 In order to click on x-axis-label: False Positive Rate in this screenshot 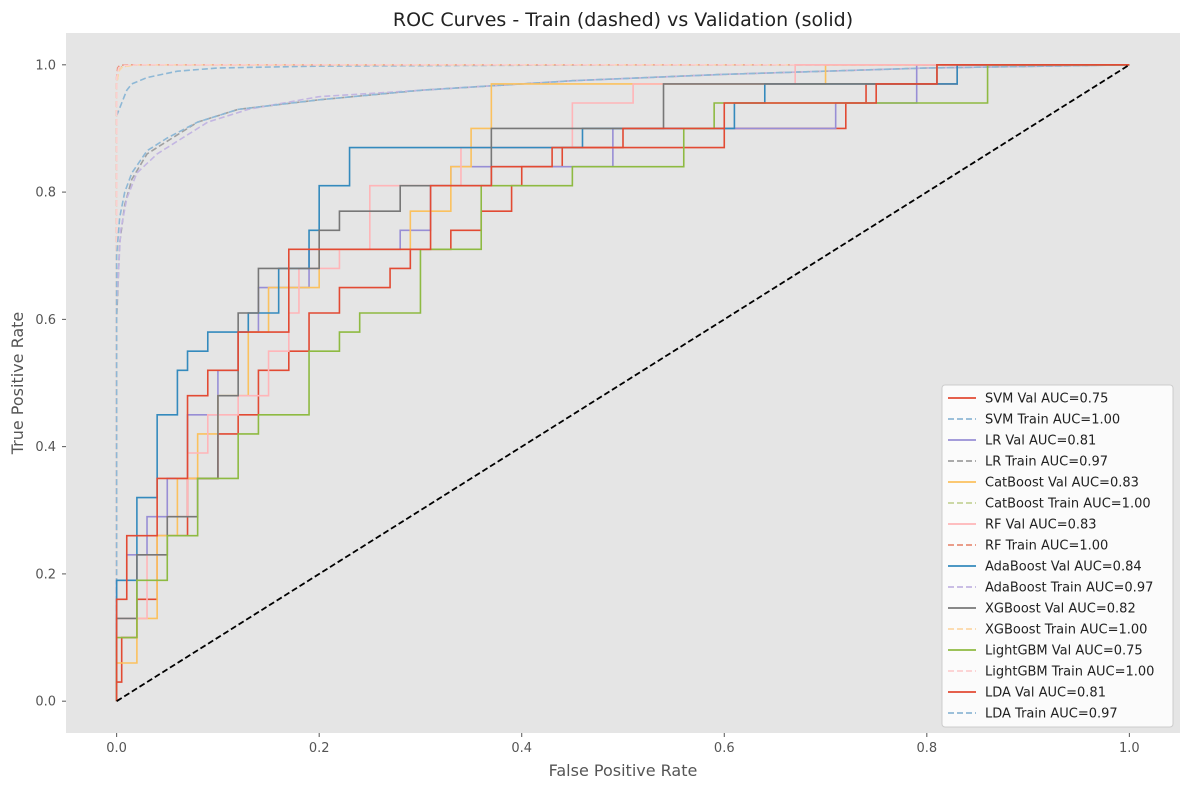, I will do `click(623, 770)`.